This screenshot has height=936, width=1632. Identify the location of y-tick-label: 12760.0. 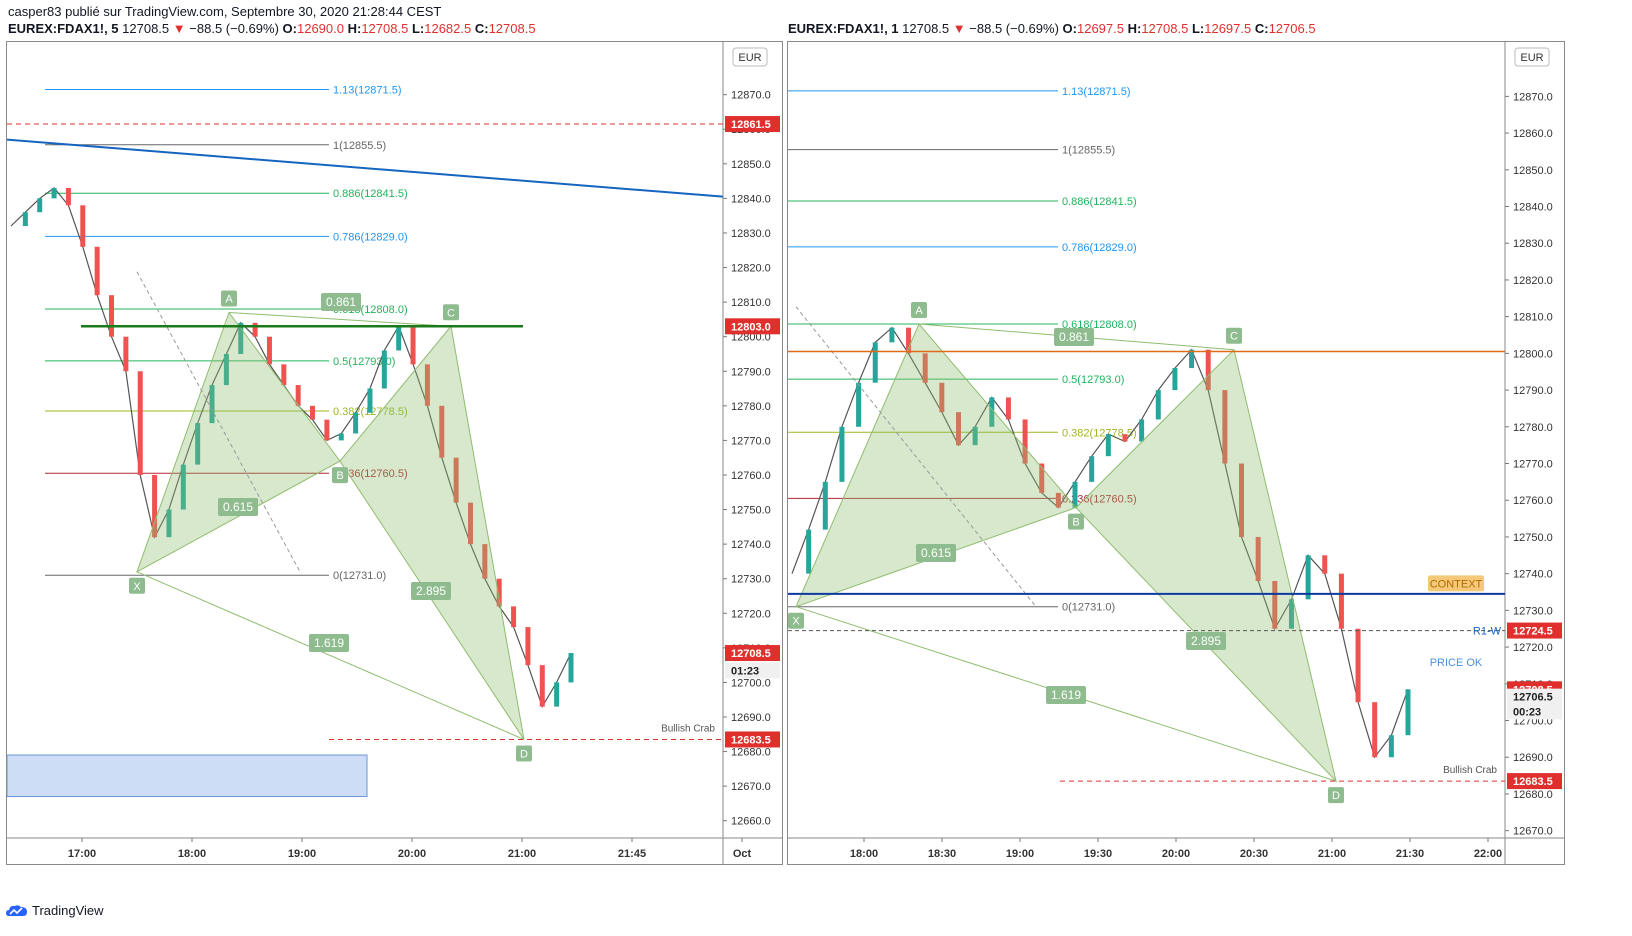
(751, 476).